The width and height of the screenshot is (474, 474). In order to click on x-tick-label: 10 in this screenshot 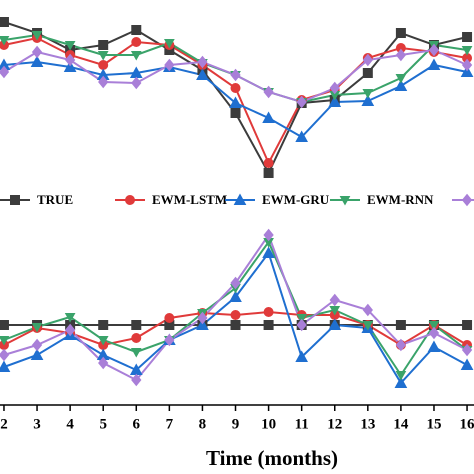, I will do `click(268, 424)`.